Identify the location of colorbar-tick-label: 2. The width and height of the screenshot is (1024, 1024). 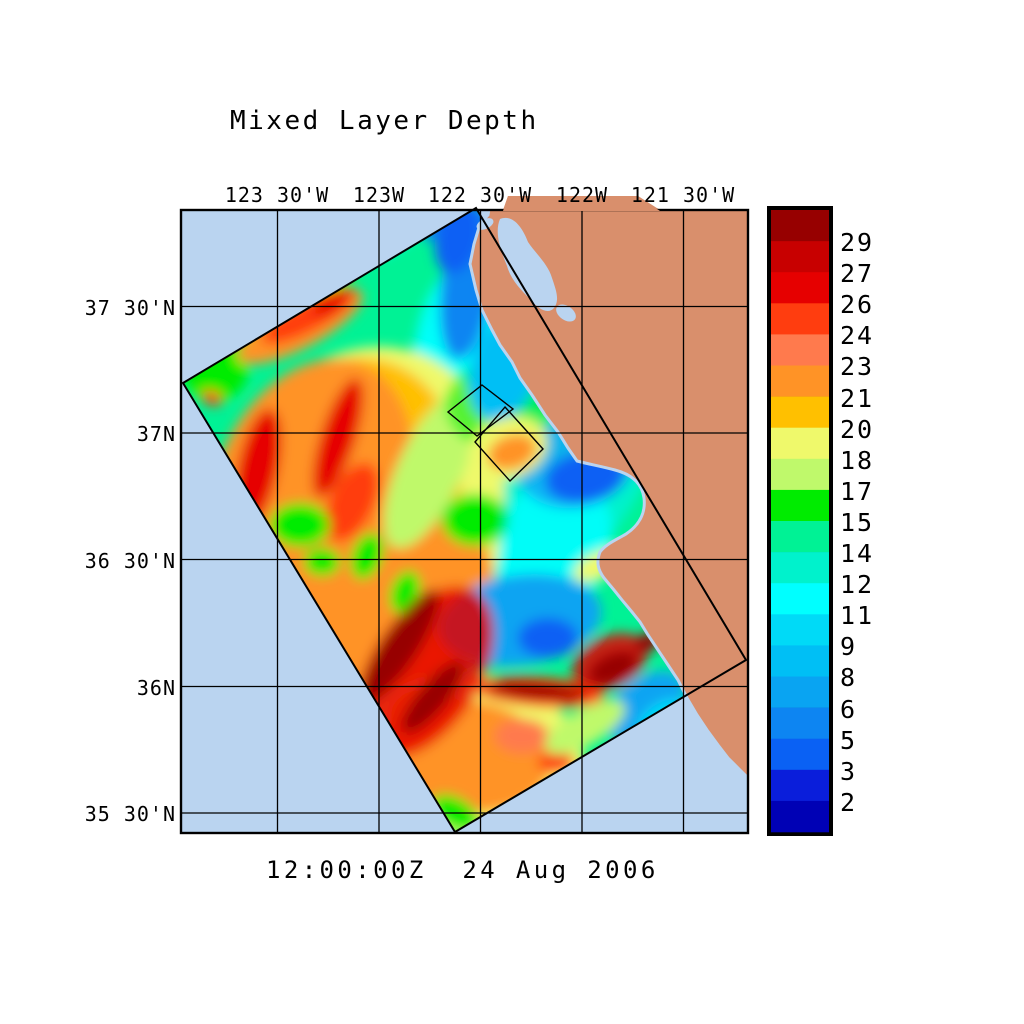
(849, 802).